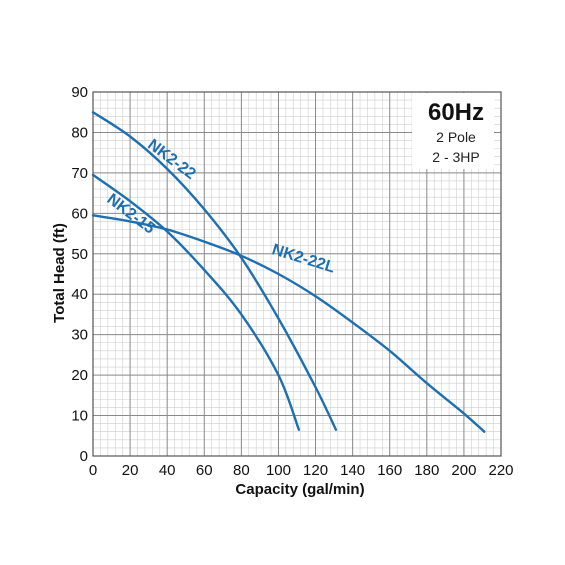 This screenshot has height=565, width=565. Describe the element at coordinates (79, 375) in the screenshot. I see `y-tick-label: 20` at that location.